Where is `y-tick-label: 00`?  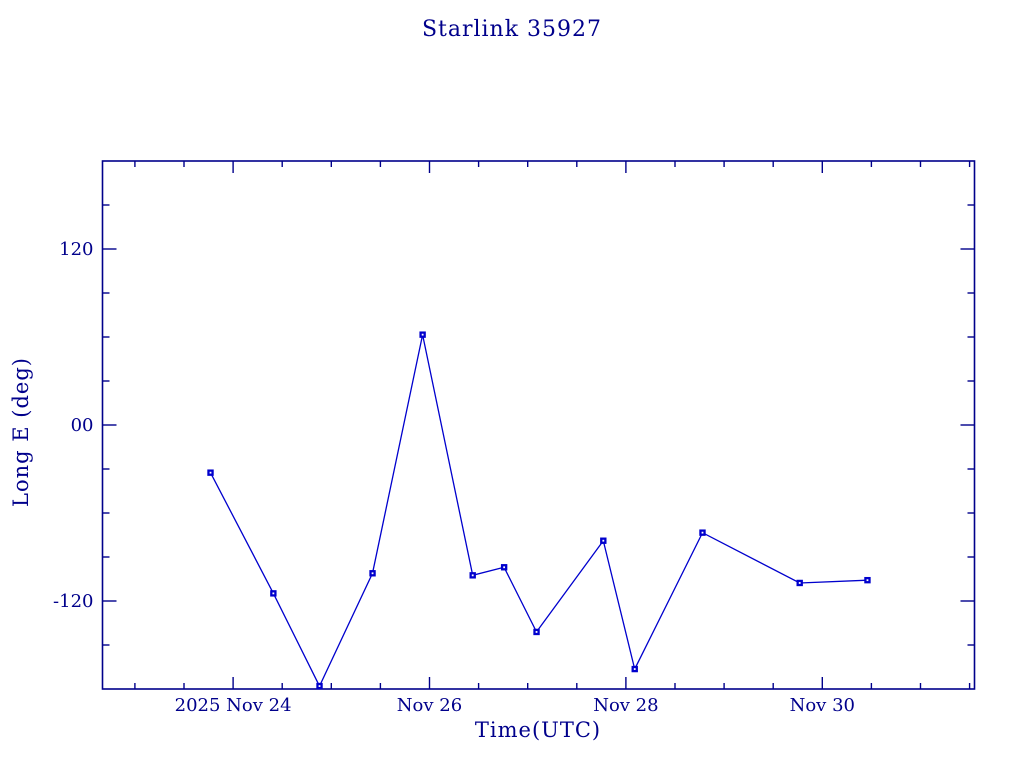
y-tick-label: 00 is located at coordinates (82, 425).